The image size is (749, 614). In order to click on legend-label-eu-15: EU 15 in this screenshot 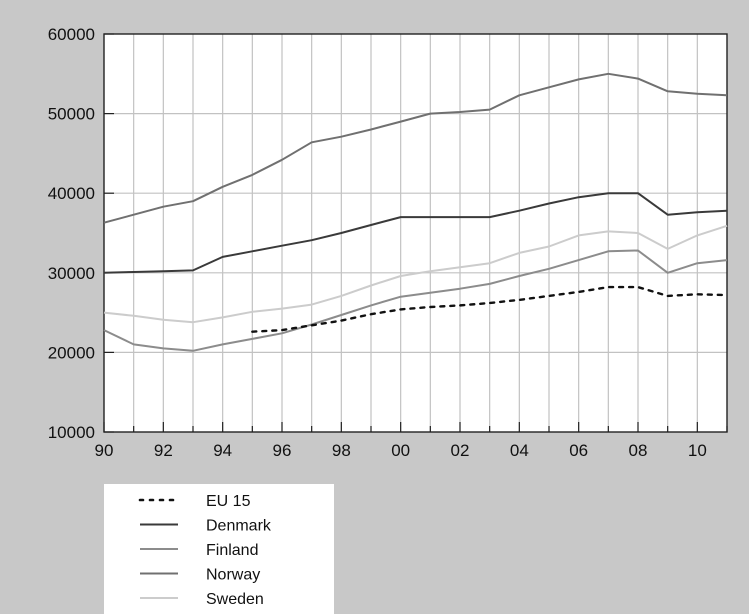, I will do `click(228, 501)`.